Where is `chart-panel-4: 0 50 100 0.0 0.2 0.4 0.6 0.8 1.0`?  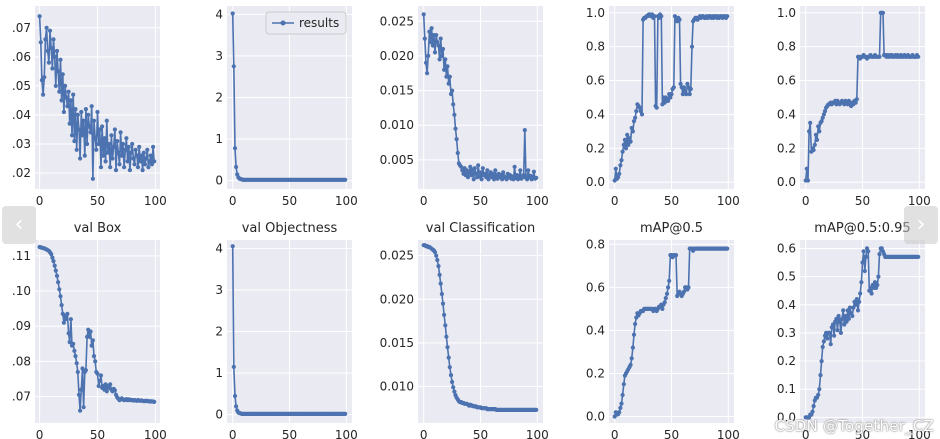
chart-panel-4: 0 50 100 0.0 0.2 0.4 0.6 0.8 1.0 is located at coordinates (663, 107).